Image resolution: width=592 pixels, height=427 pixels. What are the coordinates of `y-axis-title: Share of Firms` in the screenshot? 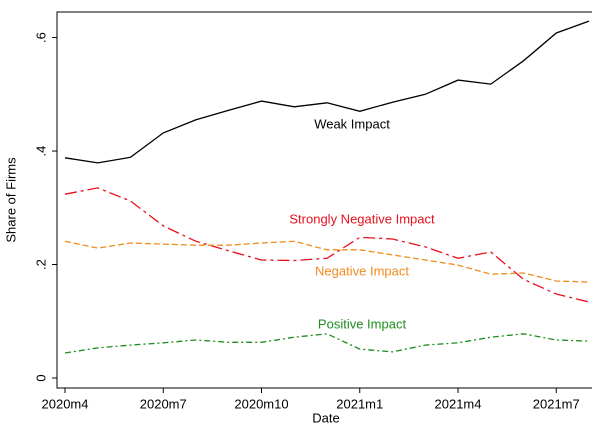 It's located at (10, 200).